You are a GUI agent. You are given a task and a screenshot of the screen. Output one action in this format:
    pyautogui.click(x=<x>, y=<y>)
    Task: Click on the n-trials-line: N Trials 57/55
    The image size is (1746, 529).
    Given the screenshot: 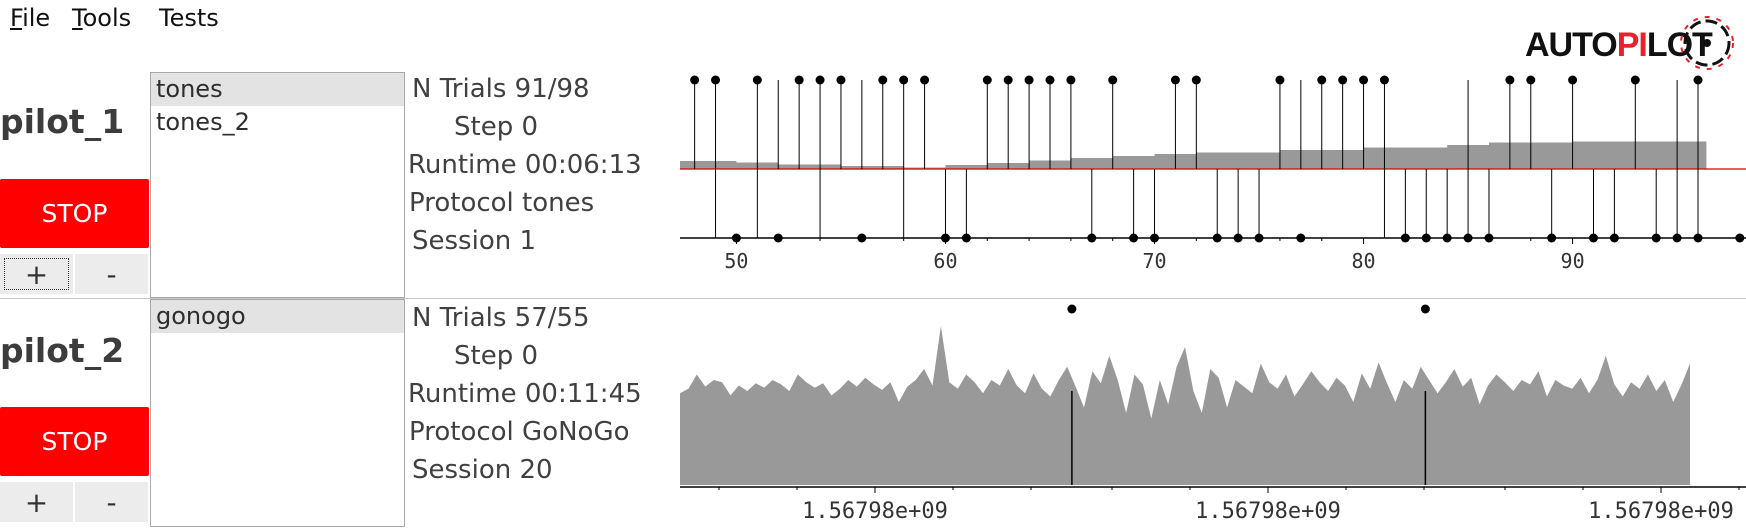 What is the action you would take?
    pyautogui.click(x=501, y=318)
    